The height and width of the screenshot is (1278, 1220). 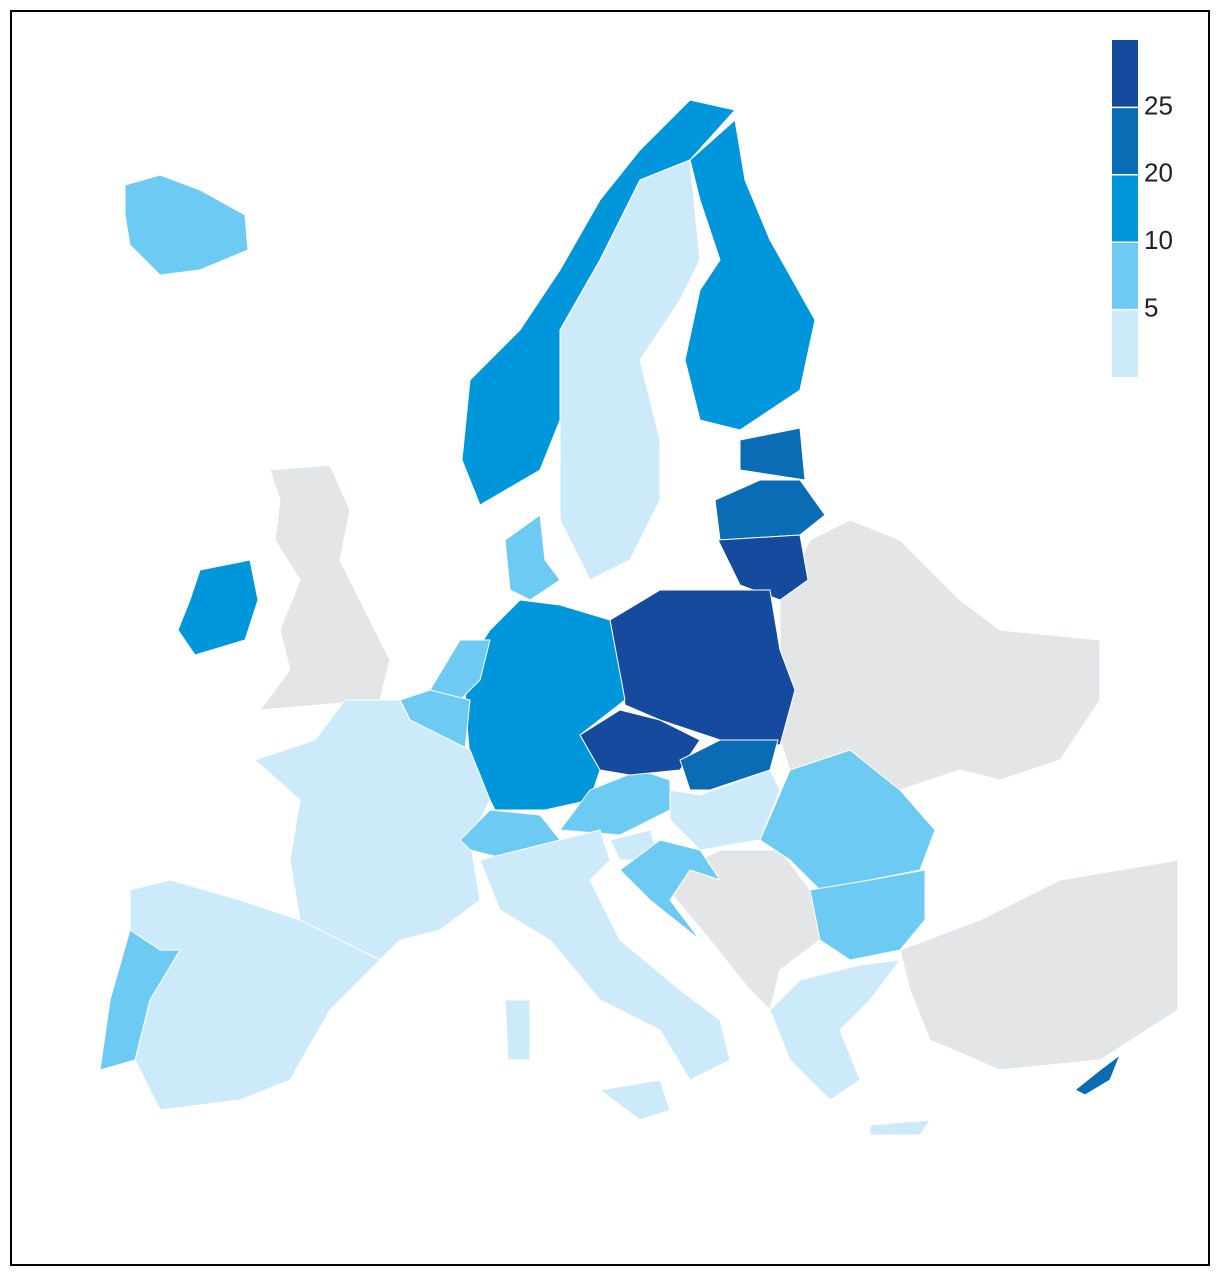 I want to click on legend-label: 25, so click(x=1158, y=105).